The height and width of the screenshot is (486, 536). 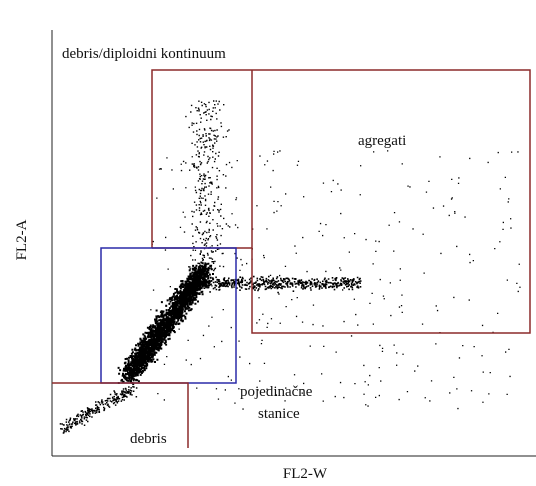 I want to click on y-axis-label: FL2-A, so click(x=22, y=239).